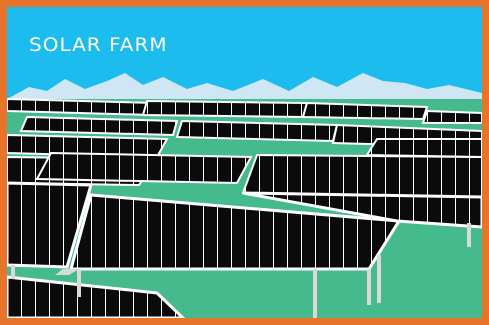 The width and height of the screenshot is (489, 325). What do you see at coordinates (244, 88) in the screenshot?
I see `mountain-range` at bounding box center [244, 88].